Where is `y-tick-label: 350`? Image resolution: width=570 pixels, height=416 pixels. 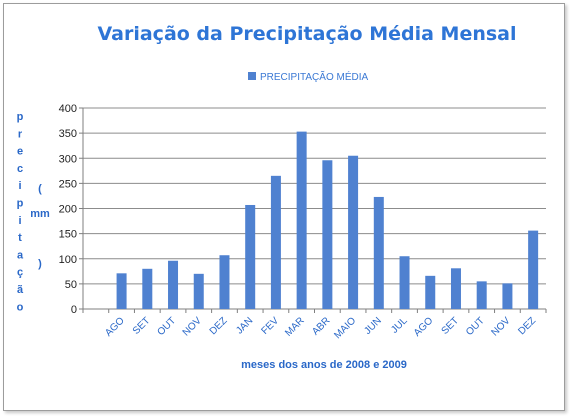
y-tick-label: 350 is located at coordinates (68, 134).